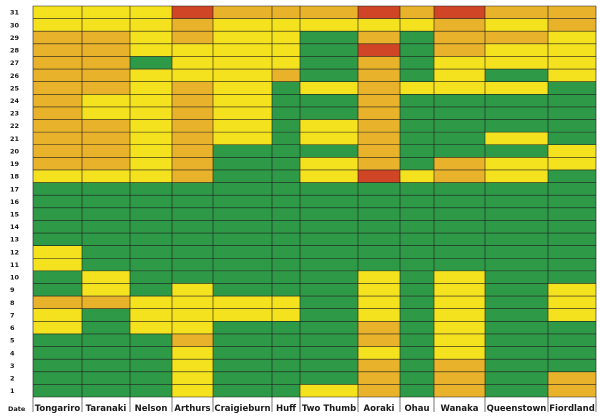 Image resolution: width=600 pixels, height=420 pixels. What do you see at coordinates (15, 177) in the screenshot?
I see `row-label: 18` at bounding box center [15, 177].